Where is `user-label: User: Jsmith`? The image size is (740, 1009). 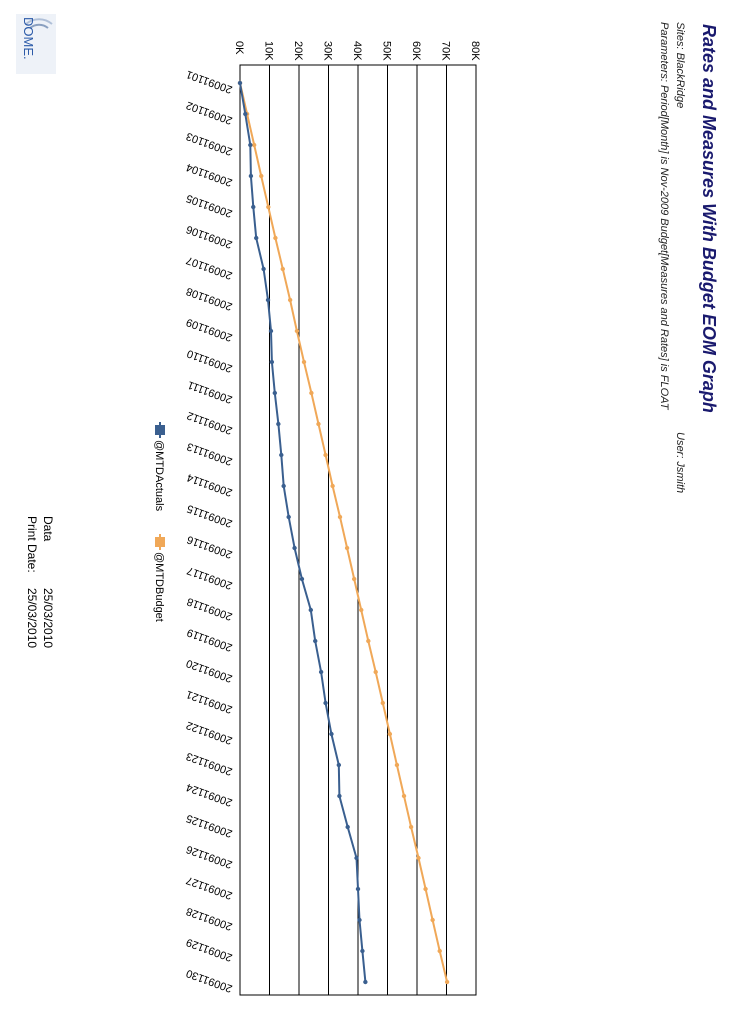
user-label: User: Jsmith is located at coordinates (680, 462).